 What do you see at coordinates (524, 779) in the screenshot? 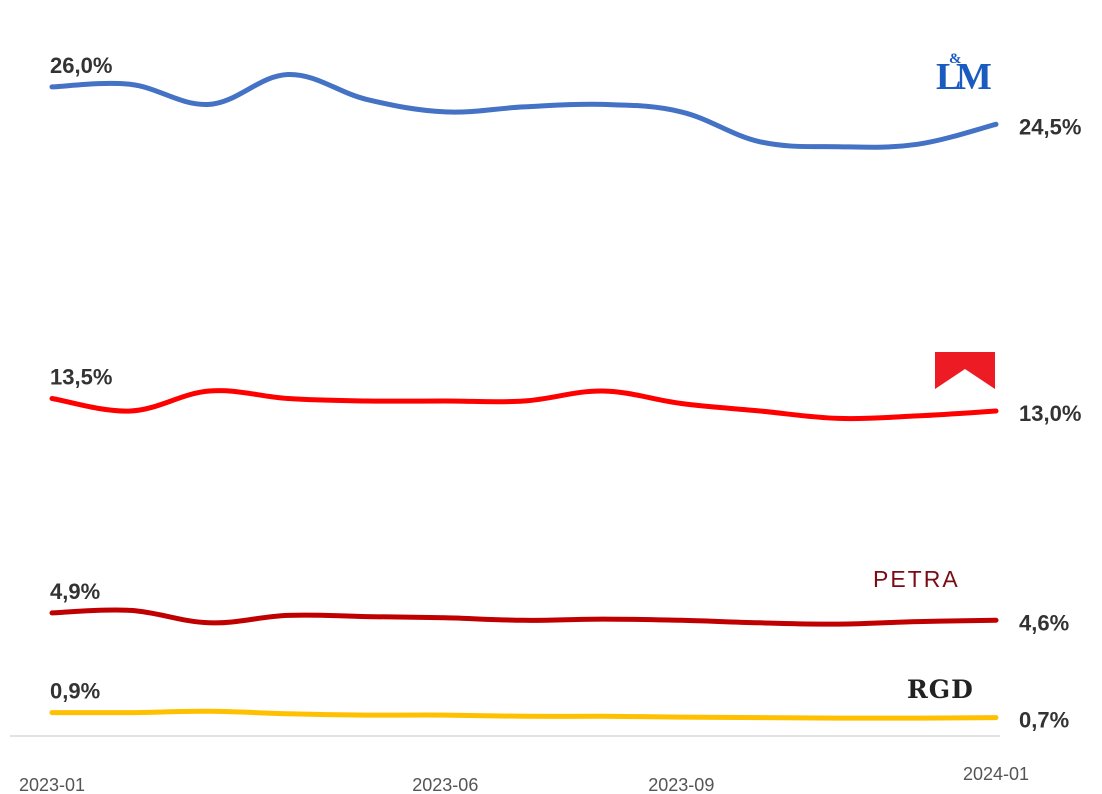
I see `x-tick-layer: 2023-01 2023-06 2023-09 2024-01` at bounding box center [524, 779].